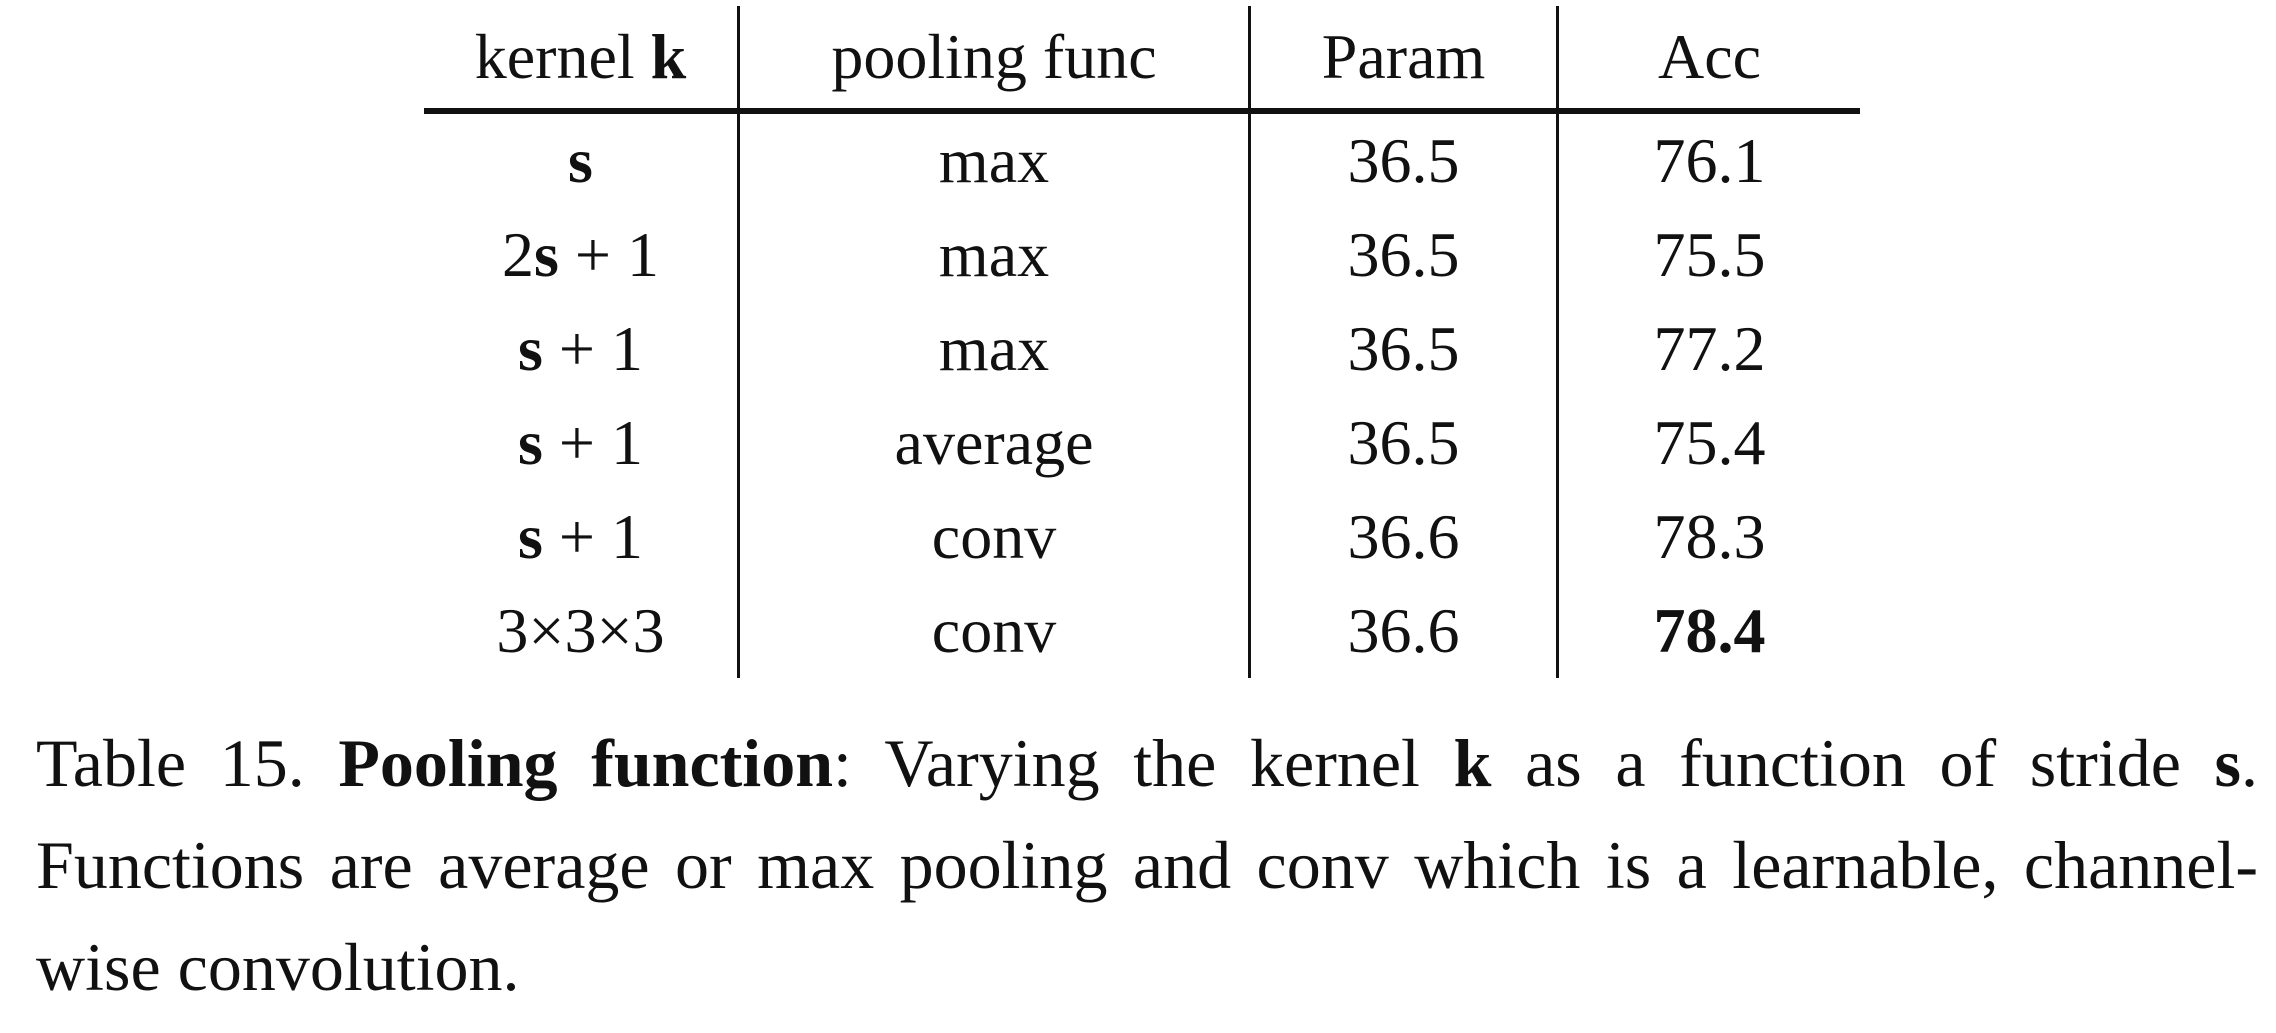  Describe the element at coordinates (1709, 348) in the screenshot. I see `cell: 77.2` at that location.